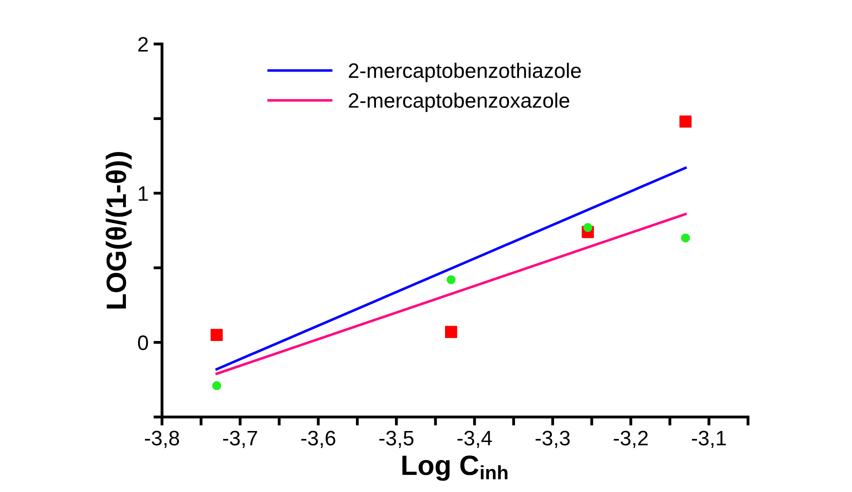 This screenshot has width=852, height=492. Describe the element at coordinates (475, 439) in the screenshot. I see `x-tick-label: -3,4` at that location.